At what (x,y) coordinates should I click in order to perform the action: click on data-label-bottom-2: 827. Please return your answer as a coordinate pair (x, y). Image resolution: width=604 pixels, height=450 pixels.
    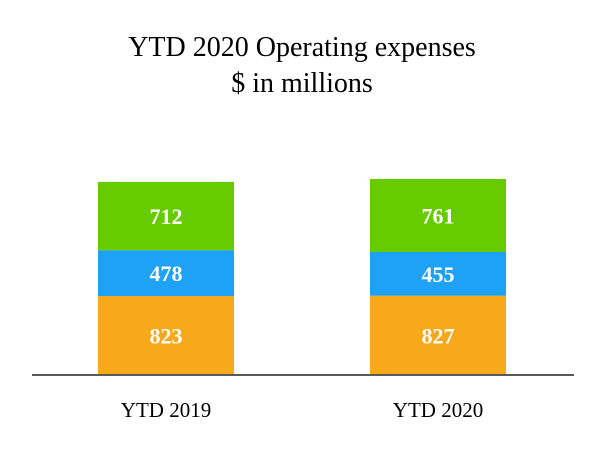
    Looking at the image, I should click on (438, 335).